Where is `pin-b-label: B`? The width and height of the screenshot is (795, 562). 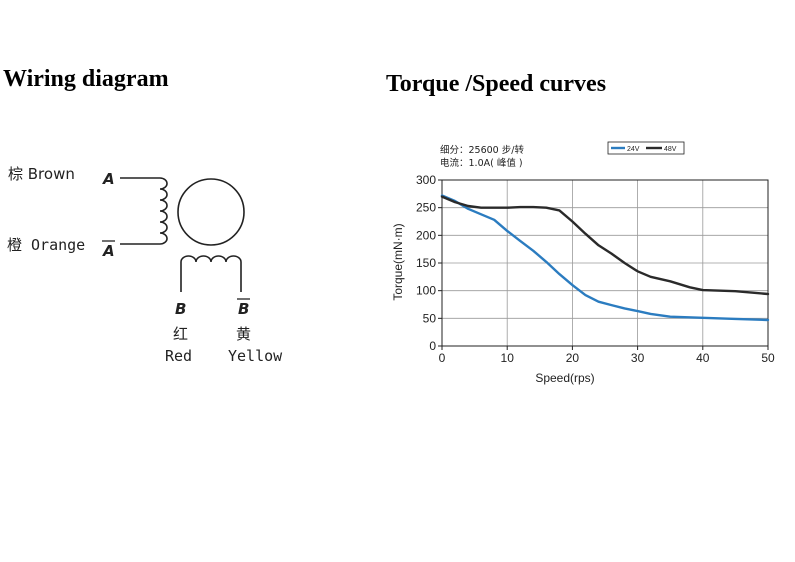 pin-b-label: B is located at coordinates (180, 309).